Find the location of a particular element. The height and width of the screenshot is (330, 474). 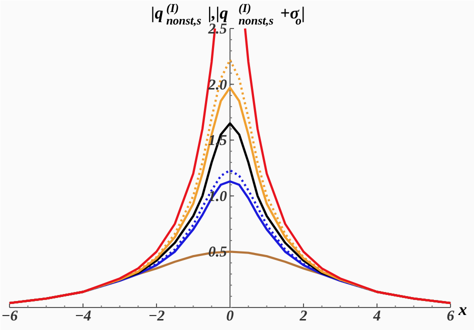

x-axis-title: x is located at coordinates (463, 309).